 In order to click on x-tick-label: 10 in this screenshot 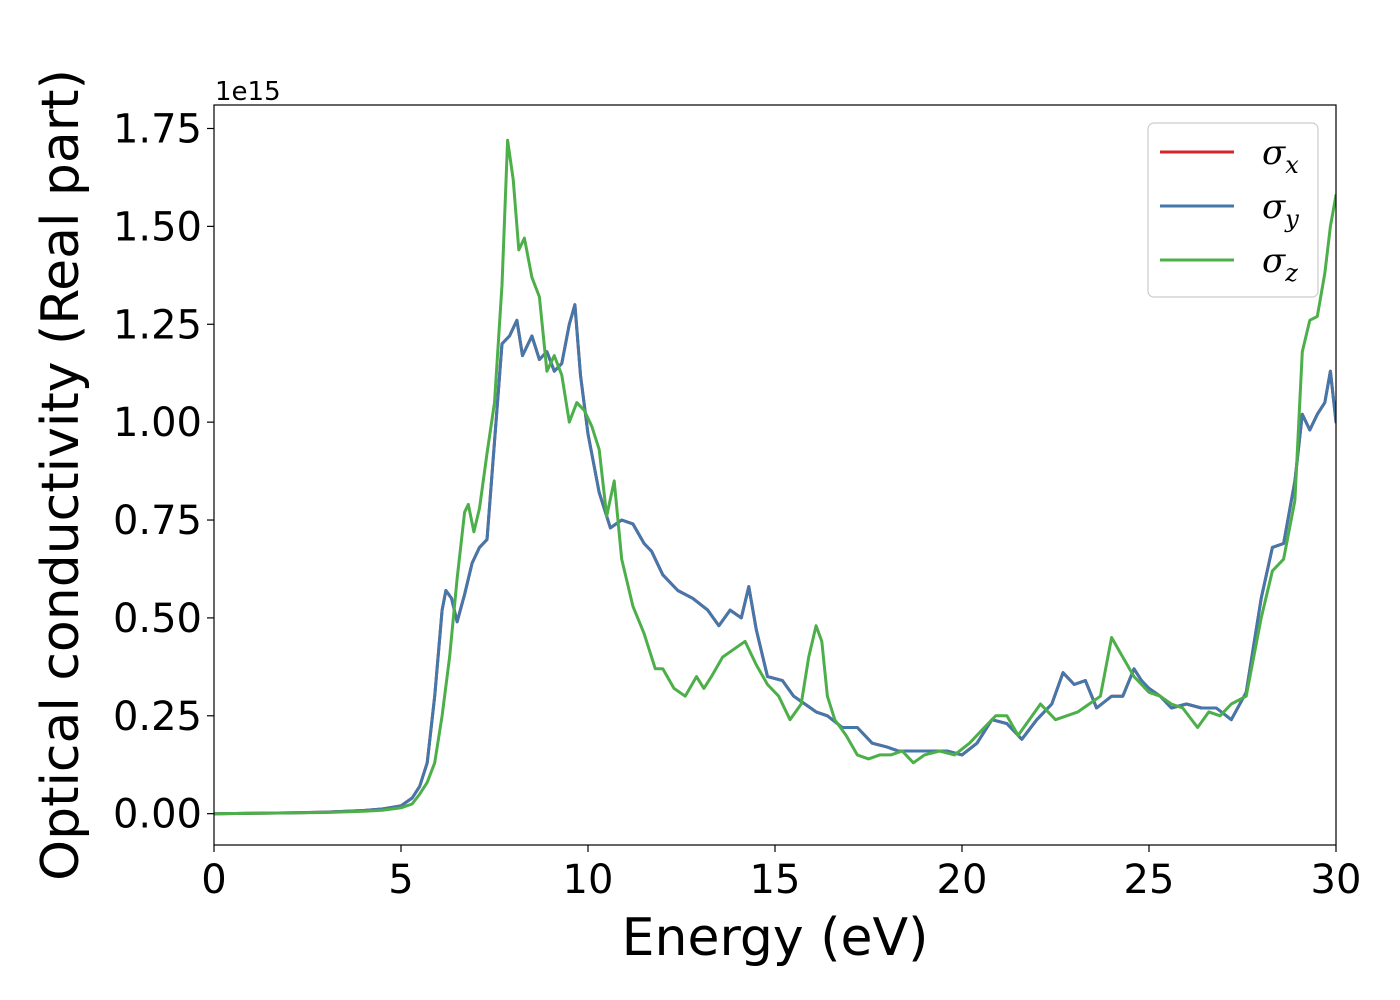, I will do `click(588, 880)`.